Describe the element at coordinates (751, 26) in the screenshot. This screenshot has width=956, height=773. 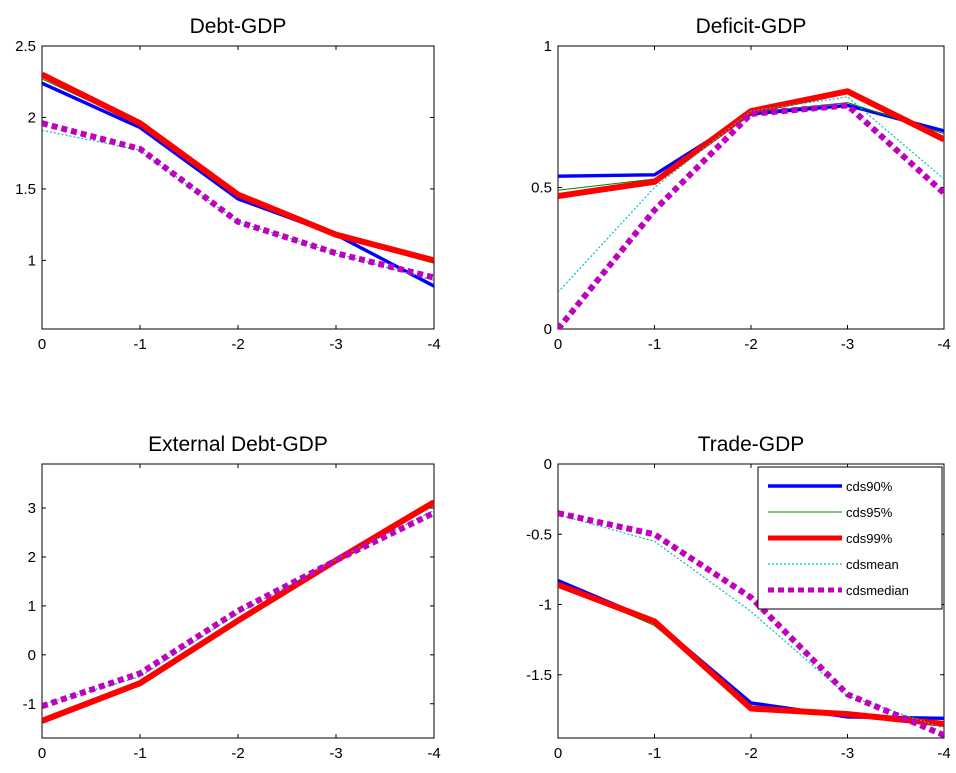
I see `chart-title: Deficit-GDP` at that location.